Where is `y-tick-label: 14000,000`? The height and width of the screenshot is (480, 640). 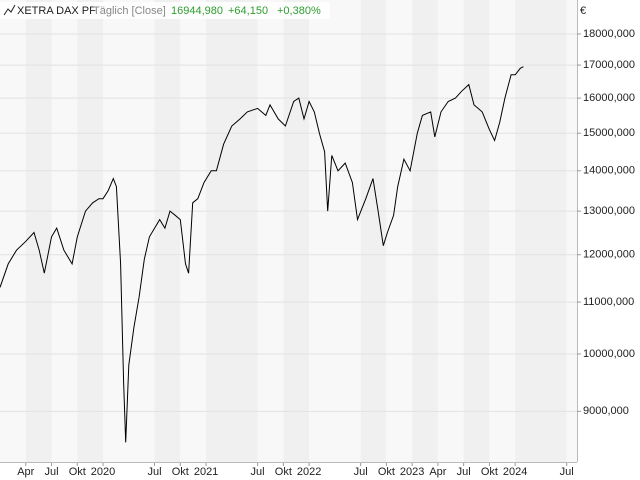
y-tick-label: 14000,000 is located at coordinates (609, 171).